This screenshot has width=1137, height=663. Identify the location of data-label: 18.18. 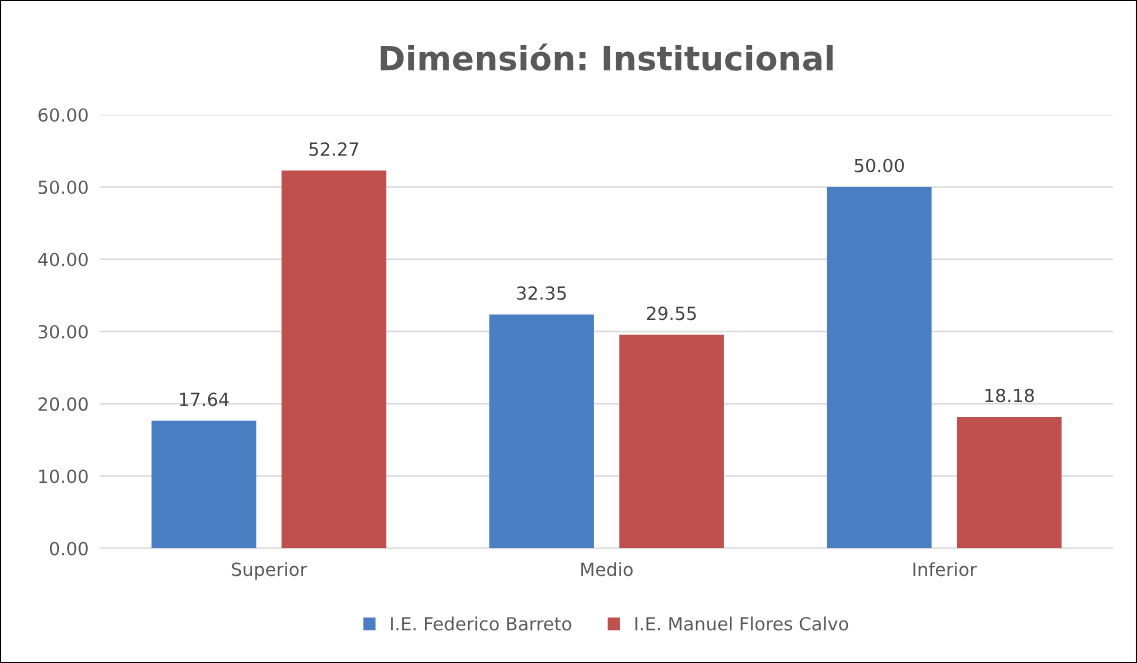
(1009, 395).